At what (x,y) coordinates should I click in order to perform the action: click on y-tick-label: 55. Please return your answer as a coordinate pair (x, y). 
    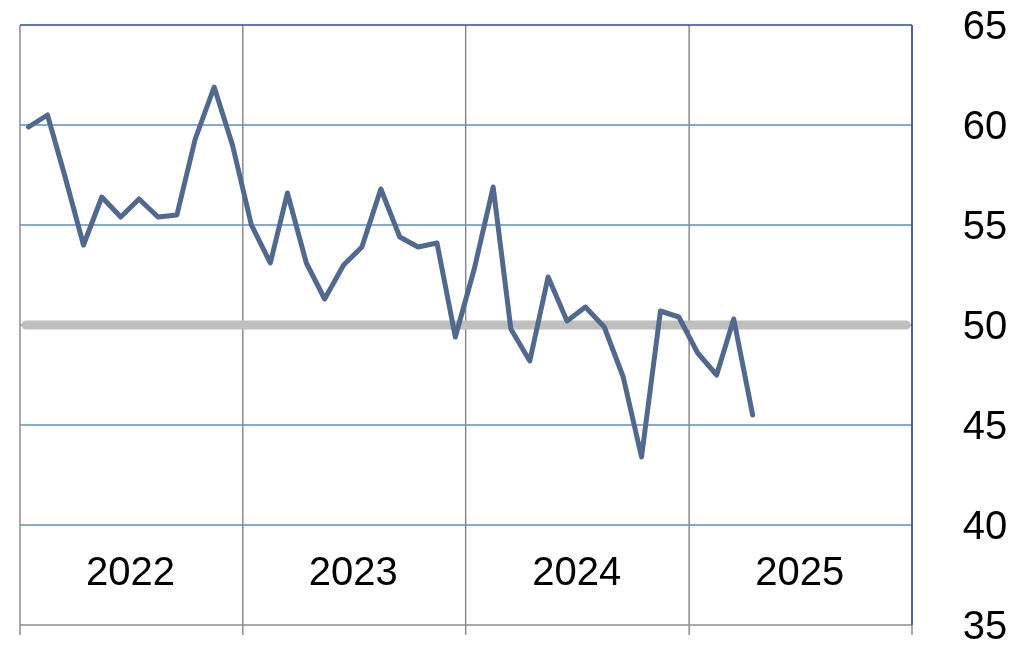
    Looking at the image, I should click on (985, 225).